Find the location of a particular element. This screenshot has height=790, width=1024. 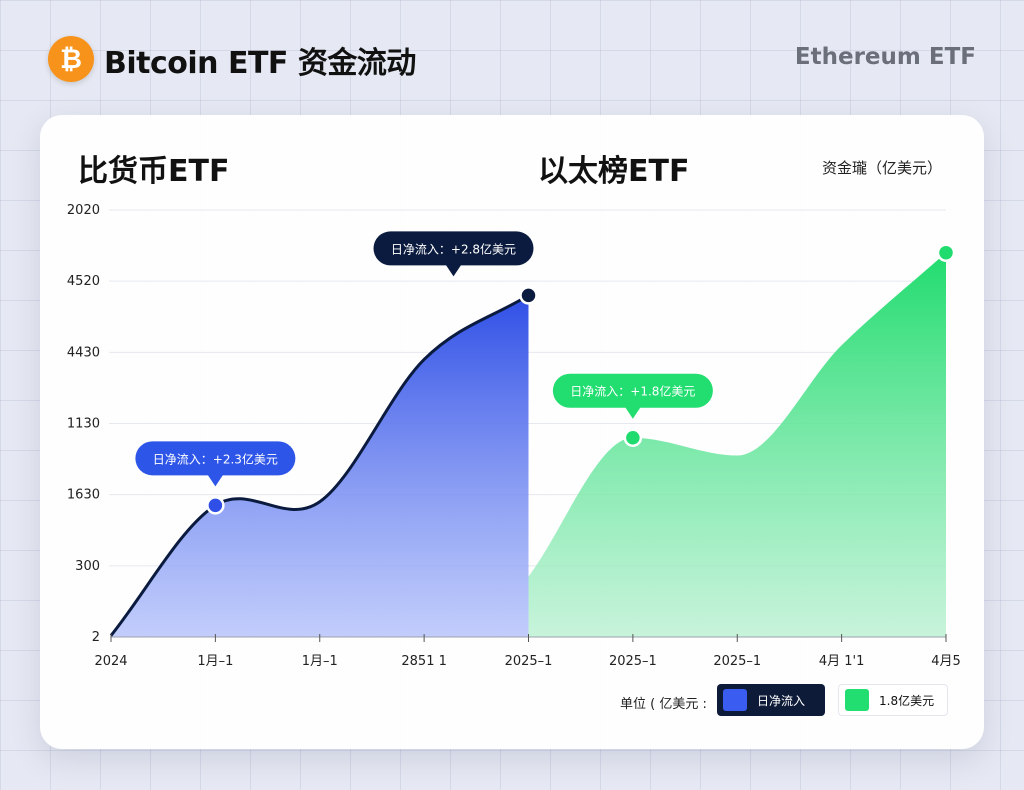

legend-item-ethereum: 1.8亿美元 is located at coordinates (893, 700).